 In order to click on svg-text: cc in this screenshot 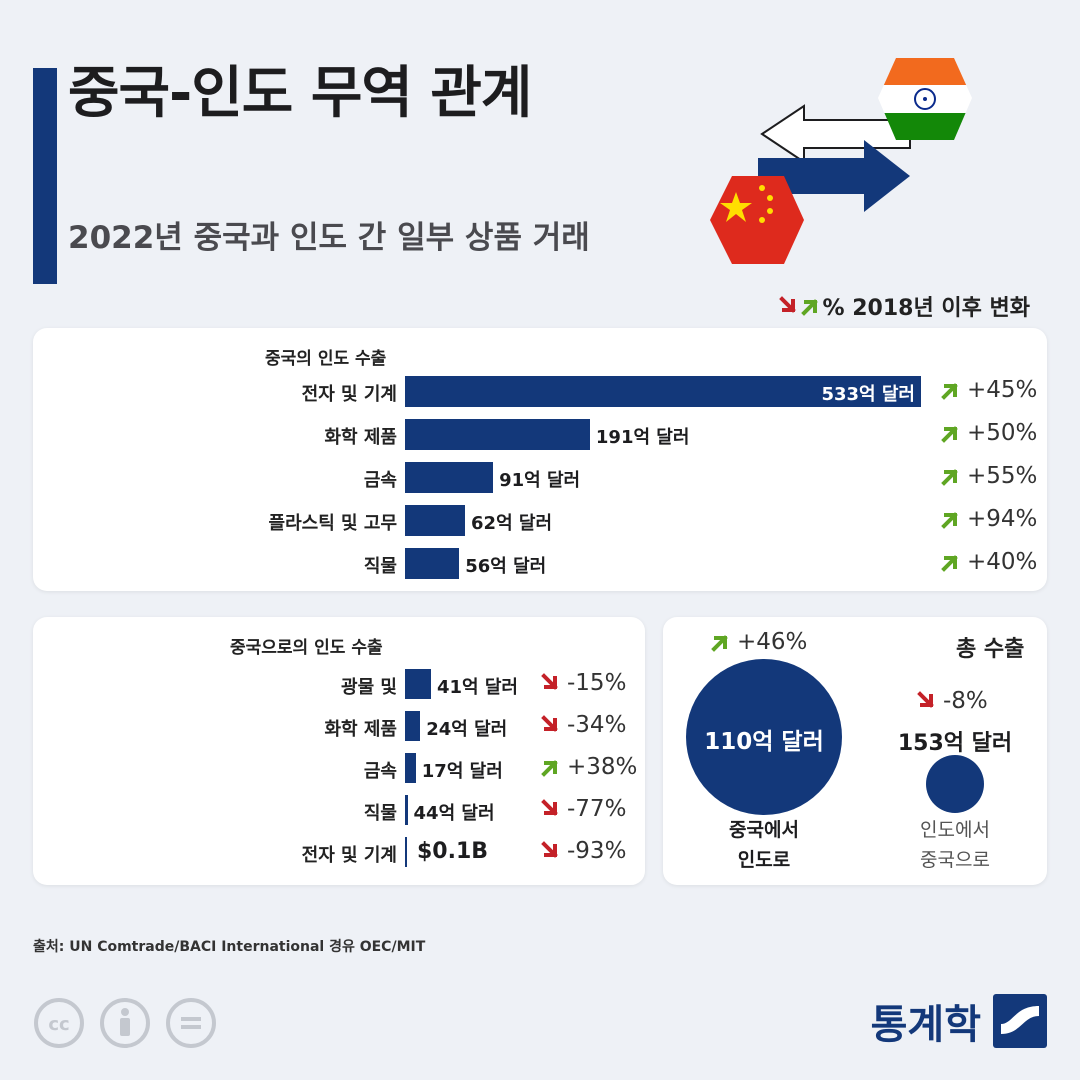, I will do `click(58, 1024)`.